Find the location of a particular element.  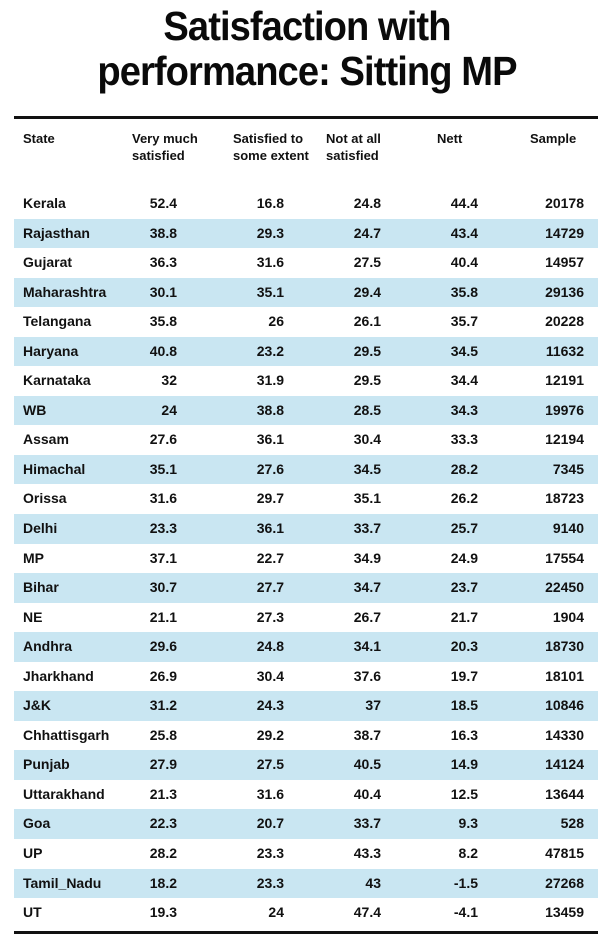

cell-very-much-satisfied: 32 is located at coordinates (169, 380).